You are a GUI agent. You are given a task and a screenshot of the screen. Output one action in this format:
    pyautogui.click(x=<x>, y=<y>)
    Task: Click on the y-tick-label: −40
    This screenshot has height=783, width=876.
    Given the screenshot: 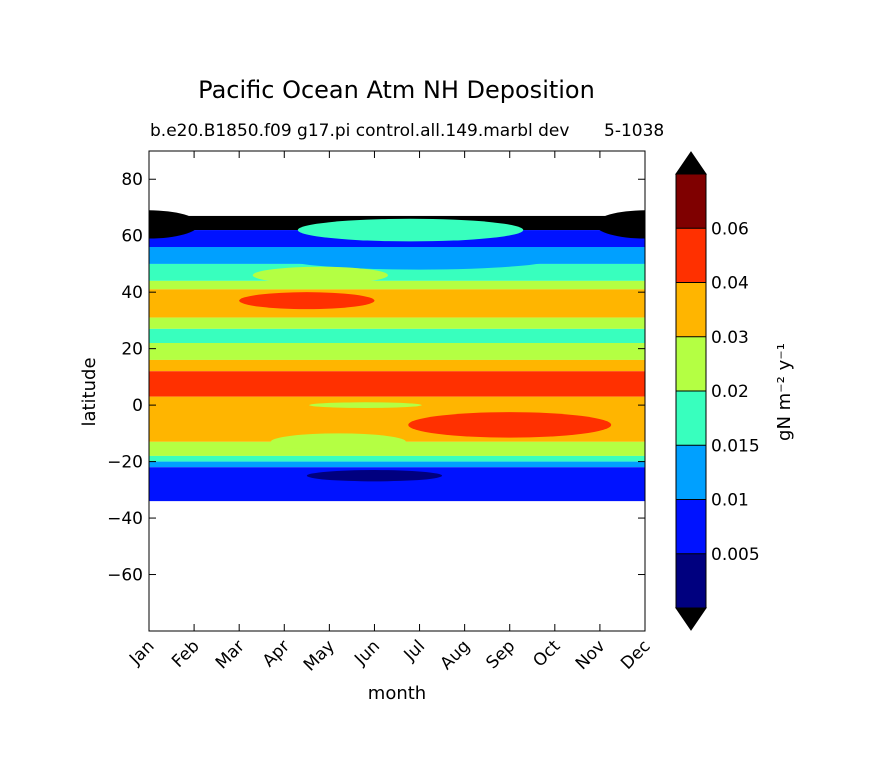 What is the action you would take?
    pyautogui.click(x=125, y=519)
    